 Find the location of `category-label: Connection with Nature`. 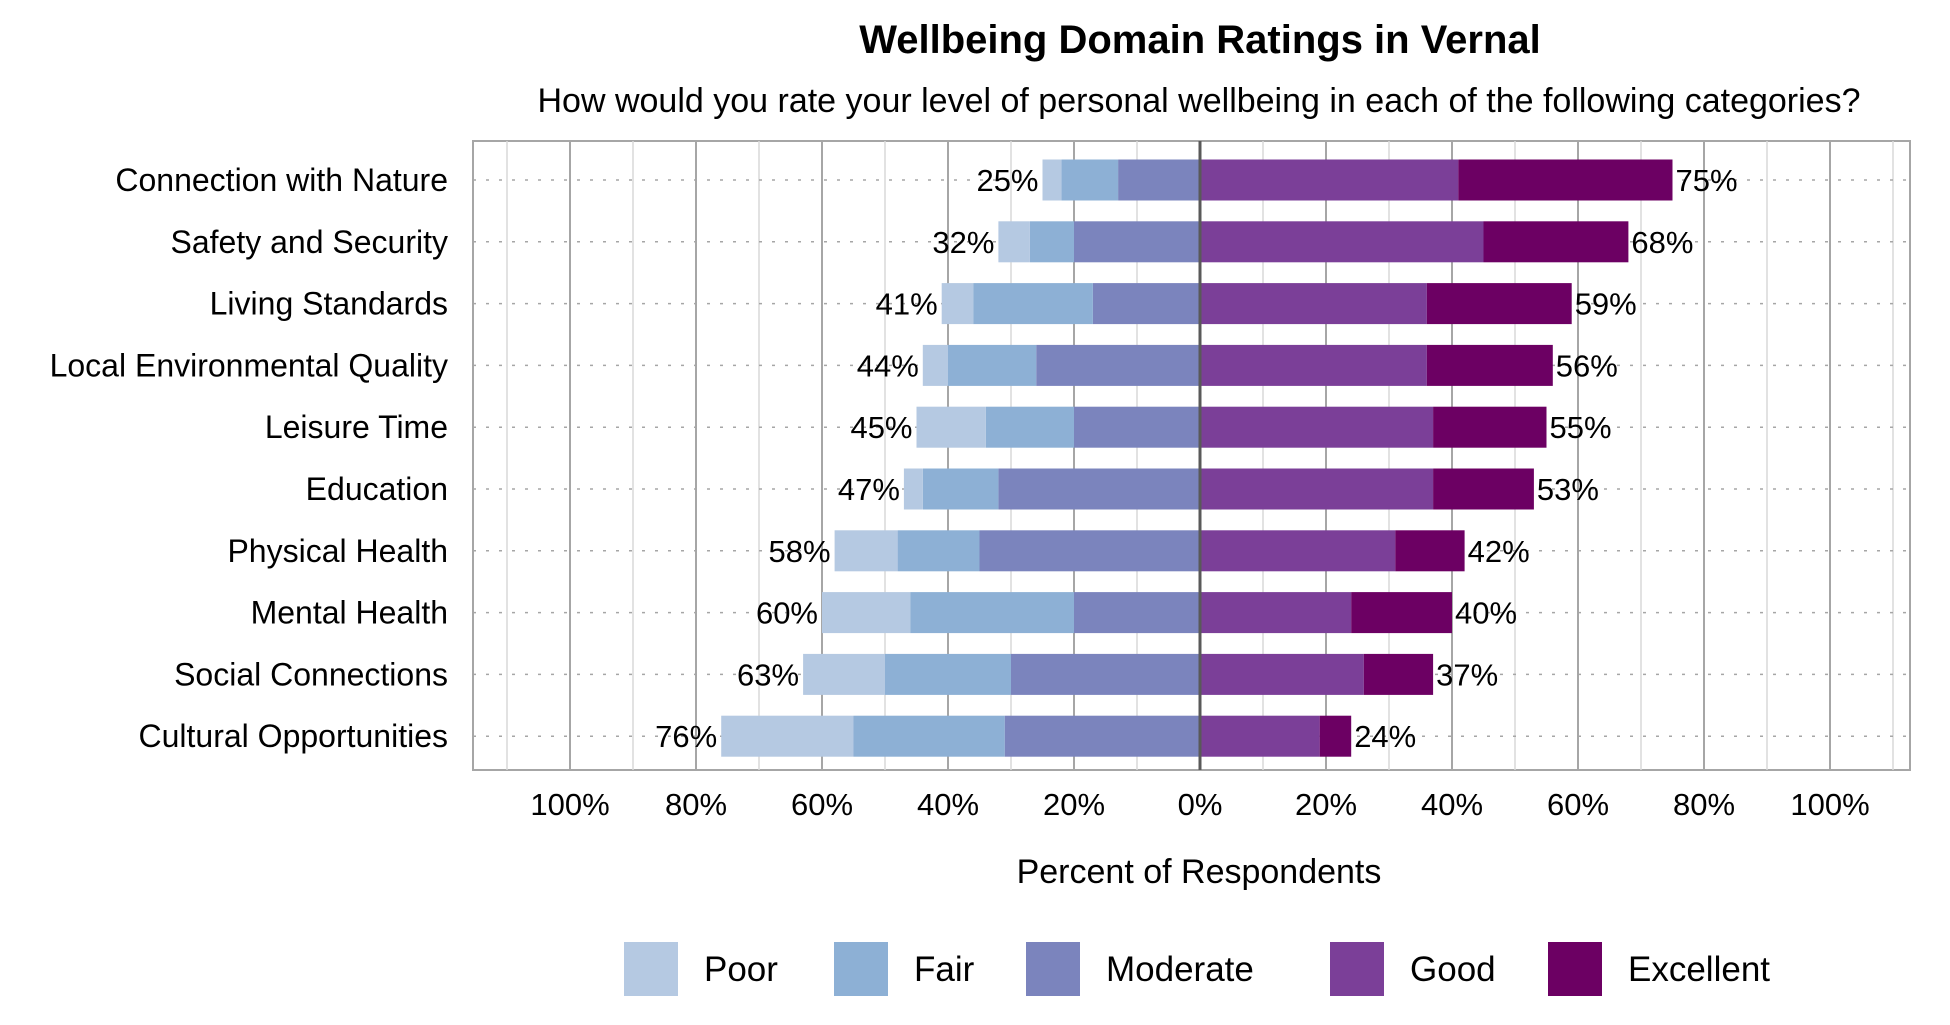

category-label: Connection with Nature is located at coordinates (281, 180).